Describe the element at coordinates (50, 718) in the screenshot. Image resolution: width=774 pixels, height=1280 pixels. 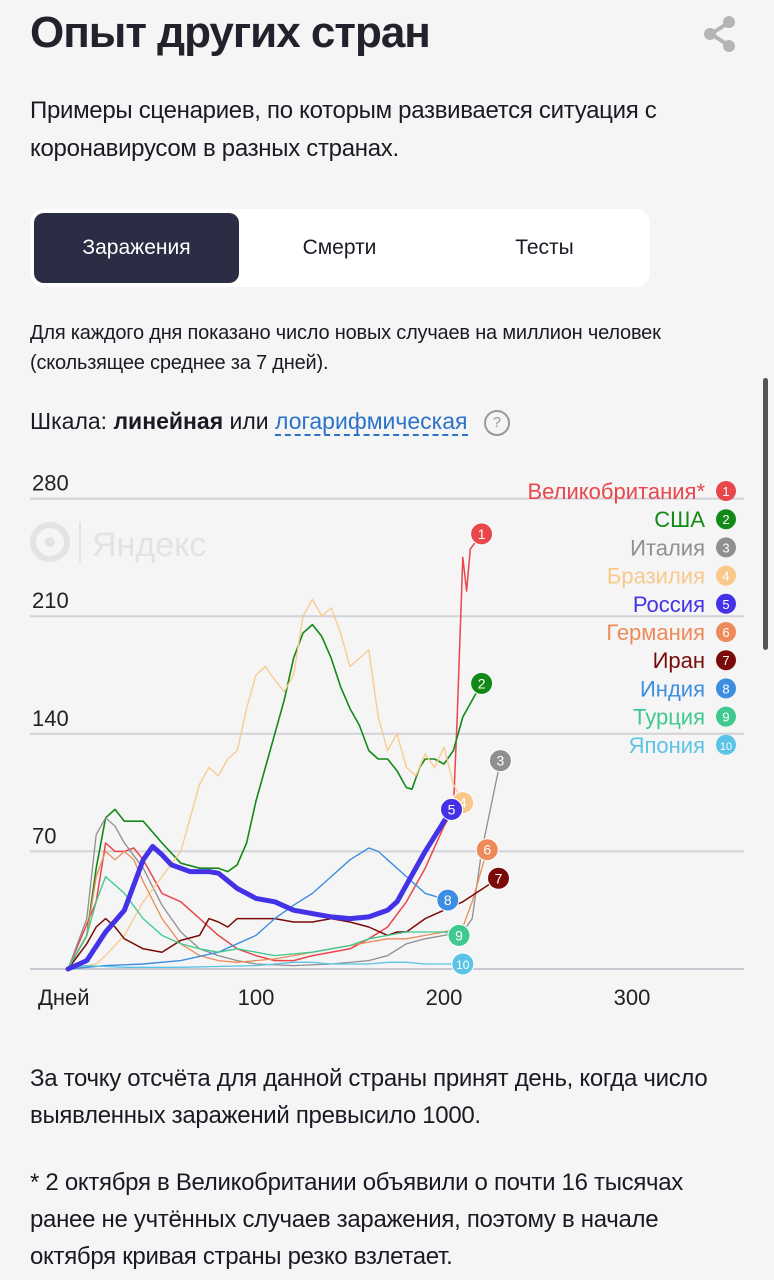
I see `y-tick-label: 140` at that location.